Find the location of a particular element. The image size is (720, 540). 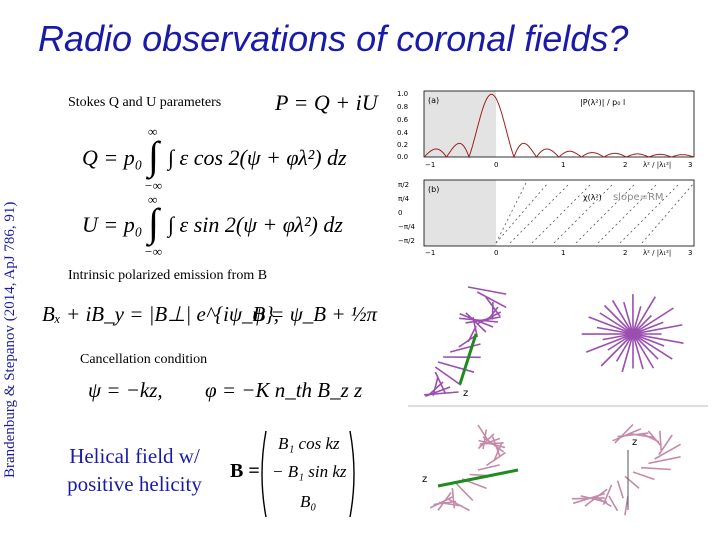

u-integral-sign: ∫ is located at coordinates (153, 222).